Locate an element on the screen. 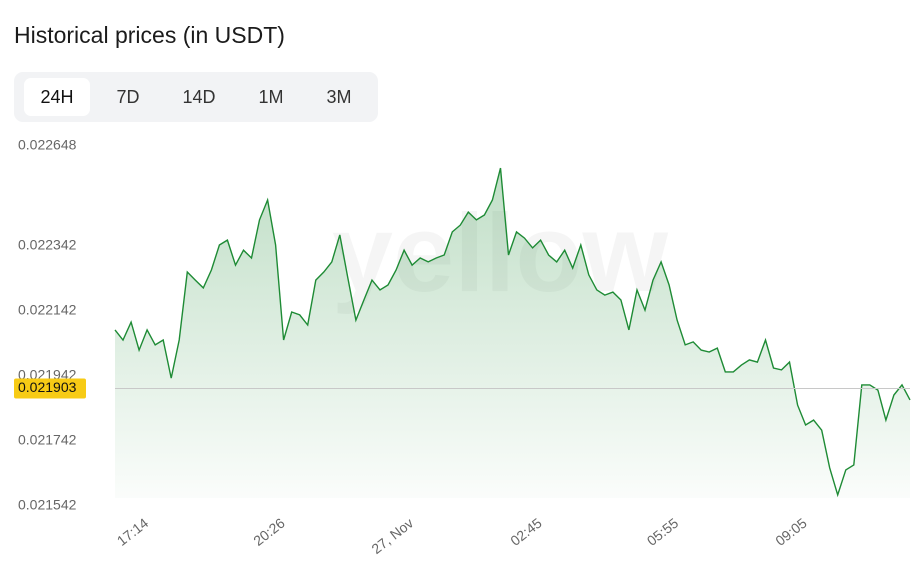 This screenshot has height=562, width=918. x-tick-label: 17:14 is located at coordinates (133, 532).